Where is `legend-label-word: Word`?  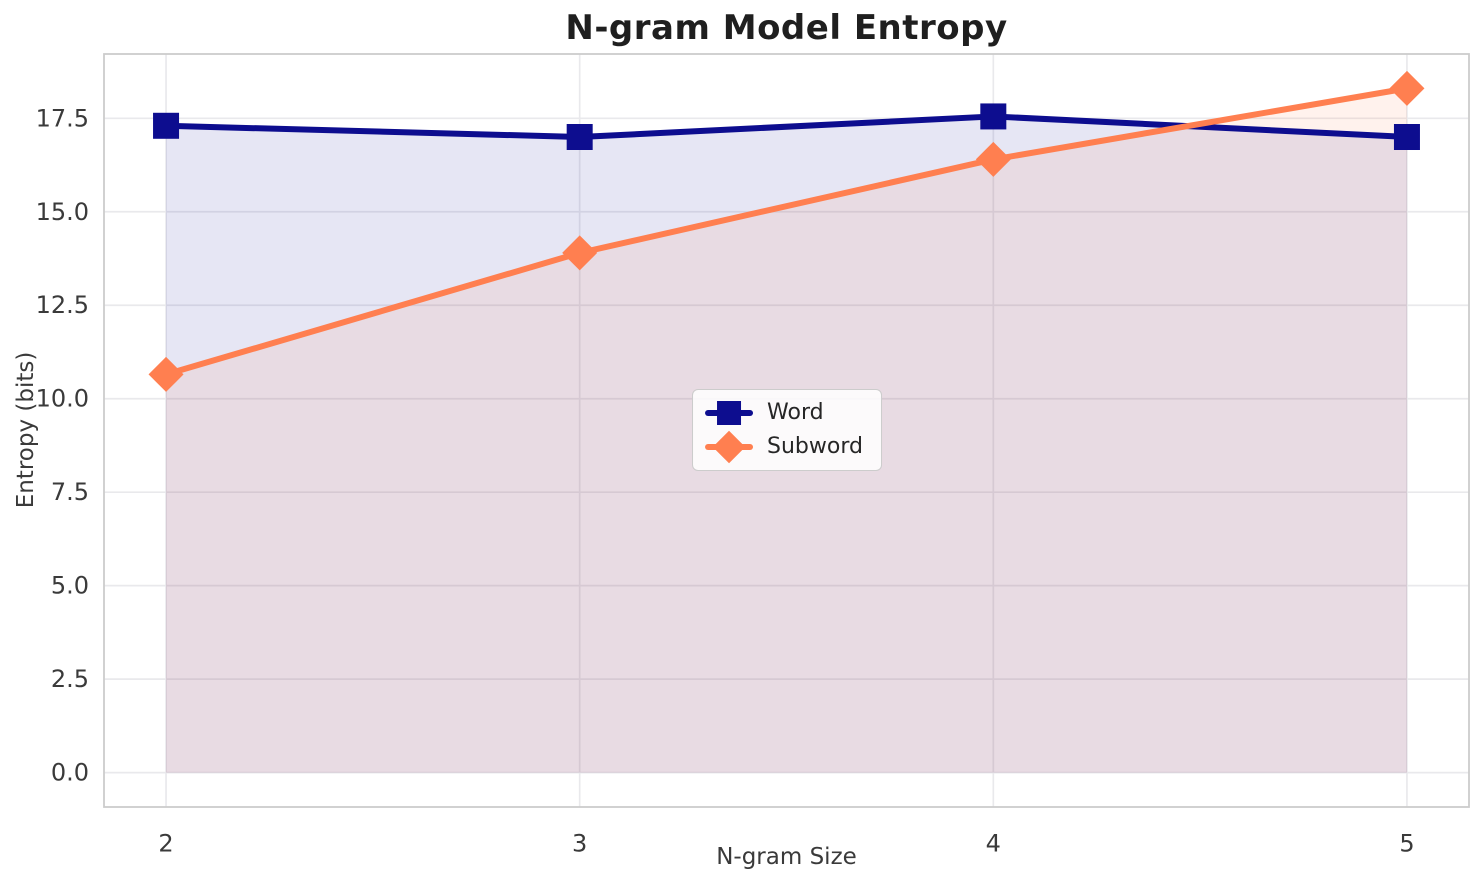
legend-label-word: Word is located at coordinates (795, 412).